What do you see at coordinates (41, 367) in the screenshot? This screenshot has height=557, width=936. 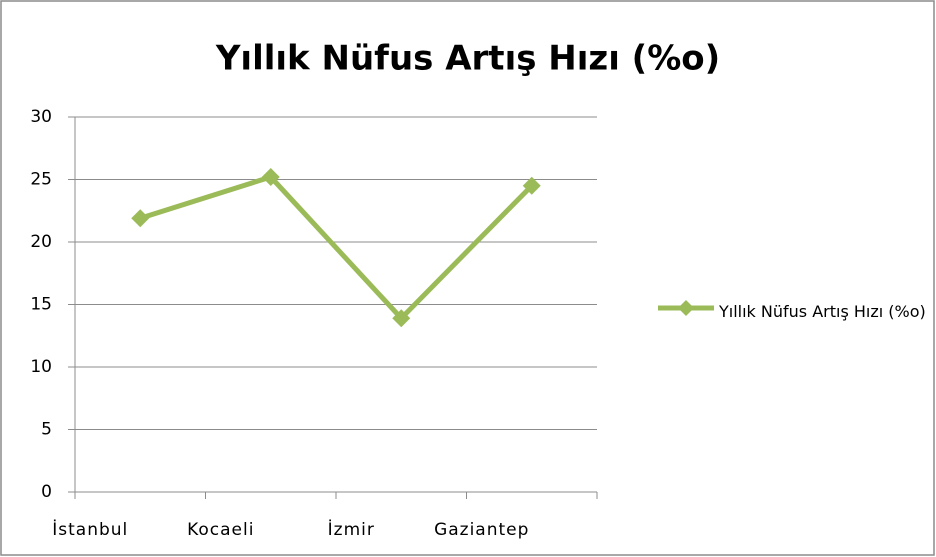 I see `y-tick-label: 10` at bounding box center [41, 367].